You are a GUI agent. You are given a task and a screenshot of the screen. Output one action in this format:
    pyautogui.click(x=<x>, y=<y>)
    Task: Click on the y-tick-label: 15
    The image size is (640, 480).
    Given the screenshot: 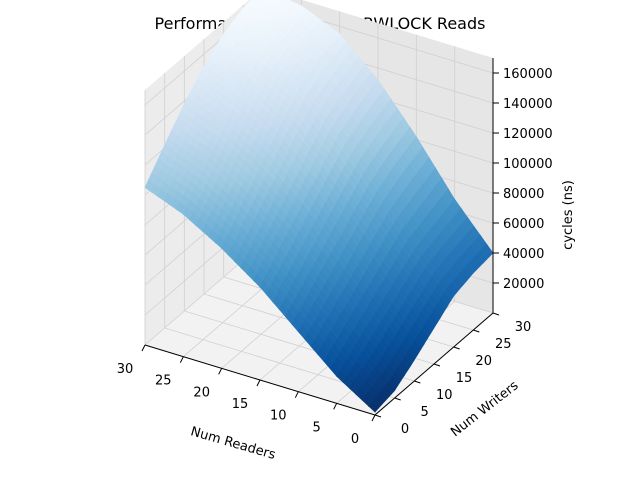 What is the action you would take?
    pyautogui.click(x=464, y=378)
    